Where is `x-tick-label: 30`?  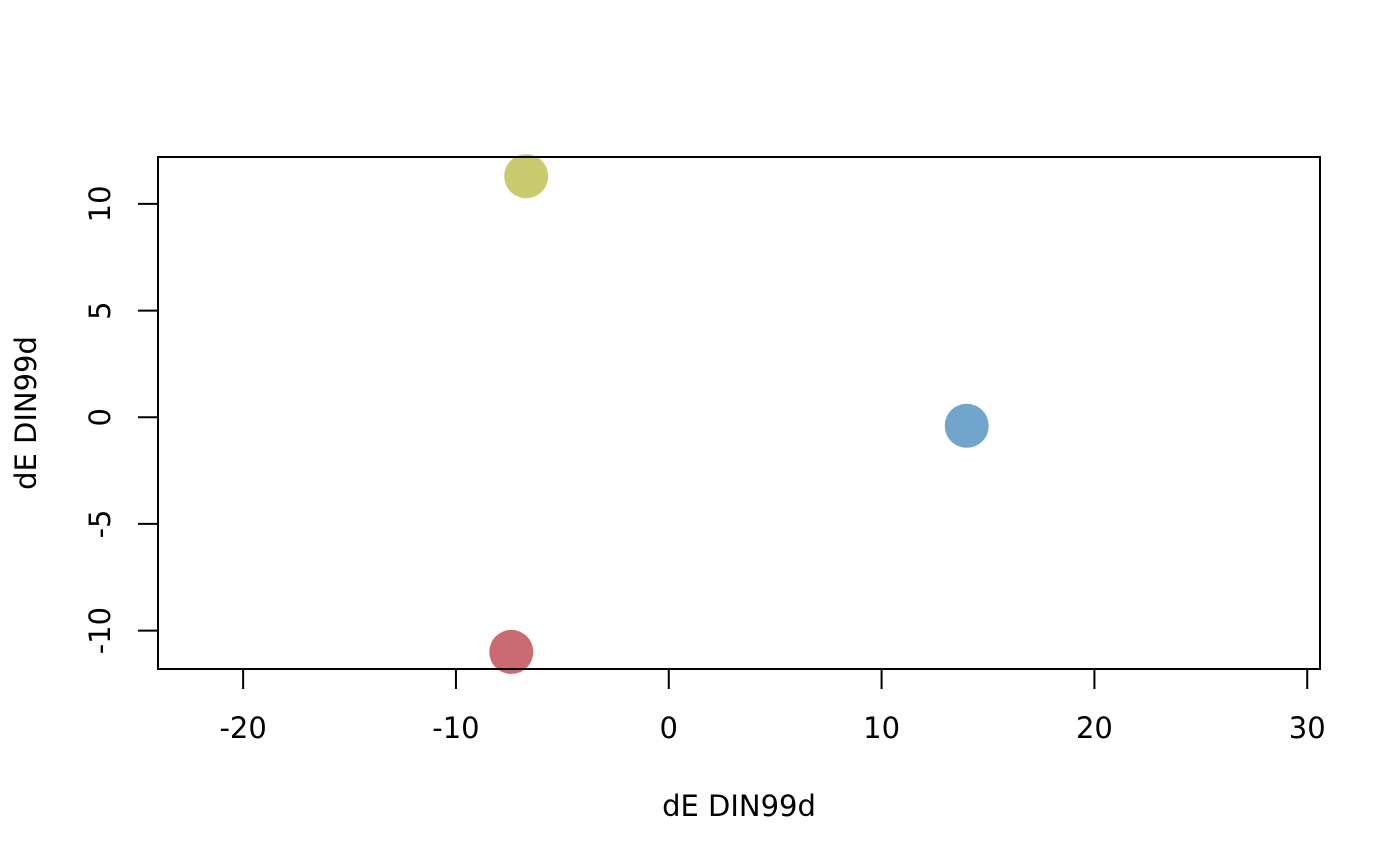
x-tick-label: 30 is located at coordinates (1307, 728).